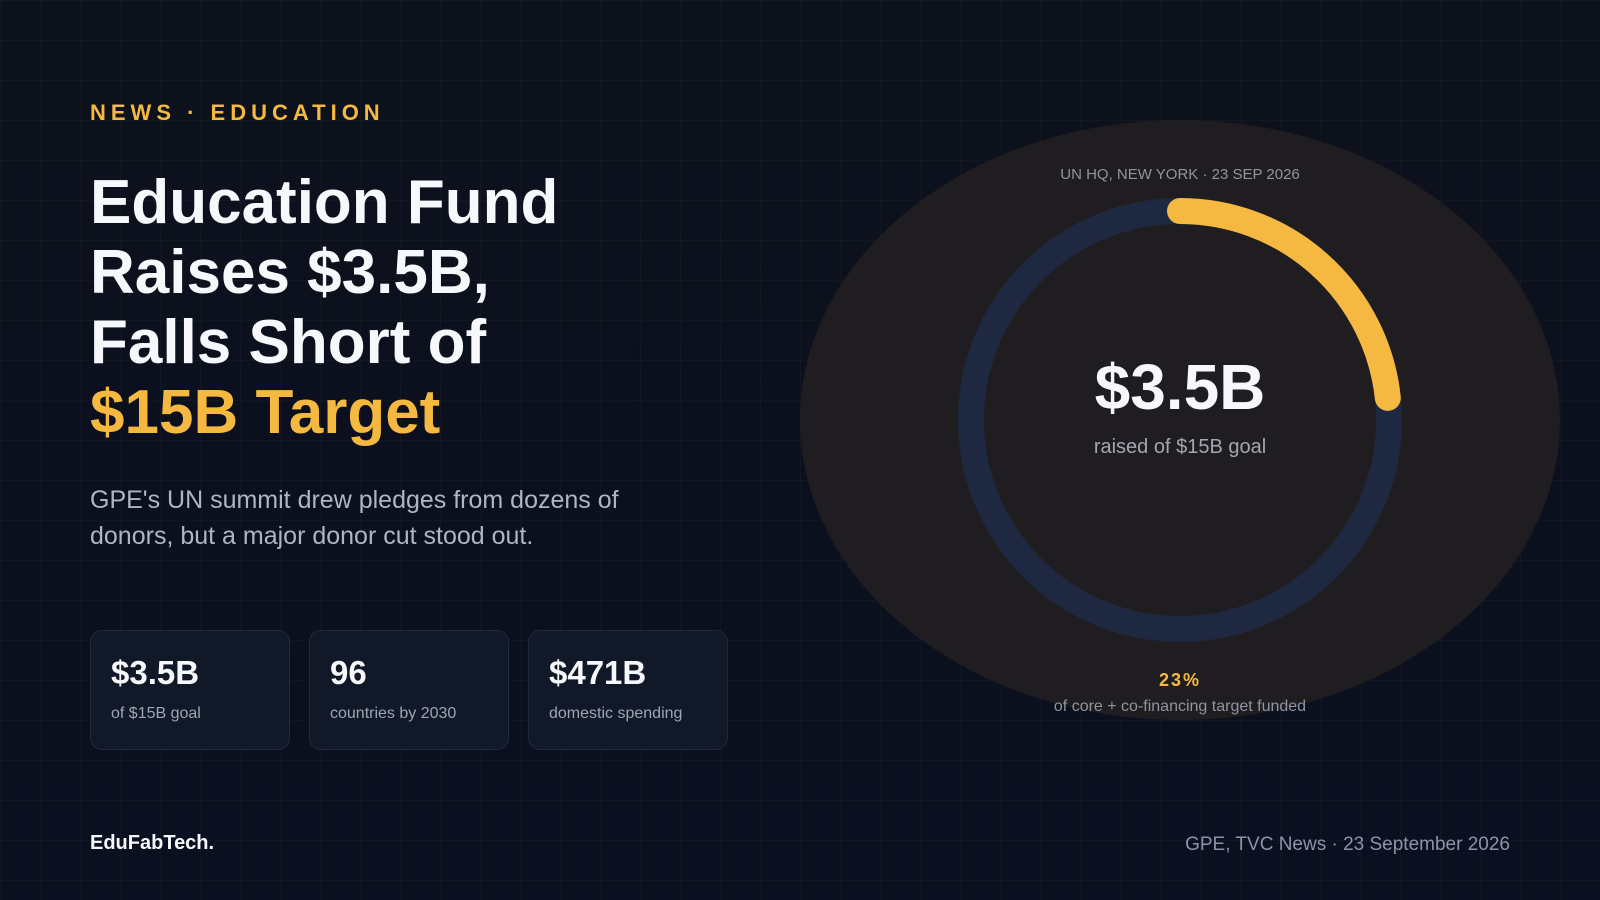 The image size is (1600, 900). What do you see at coordinates (1180, 174) in the screenshot?
I see `gauge-location: UN HQ, NEW YORK · 23 SEP 2026` at bounding box center [1180, 174].